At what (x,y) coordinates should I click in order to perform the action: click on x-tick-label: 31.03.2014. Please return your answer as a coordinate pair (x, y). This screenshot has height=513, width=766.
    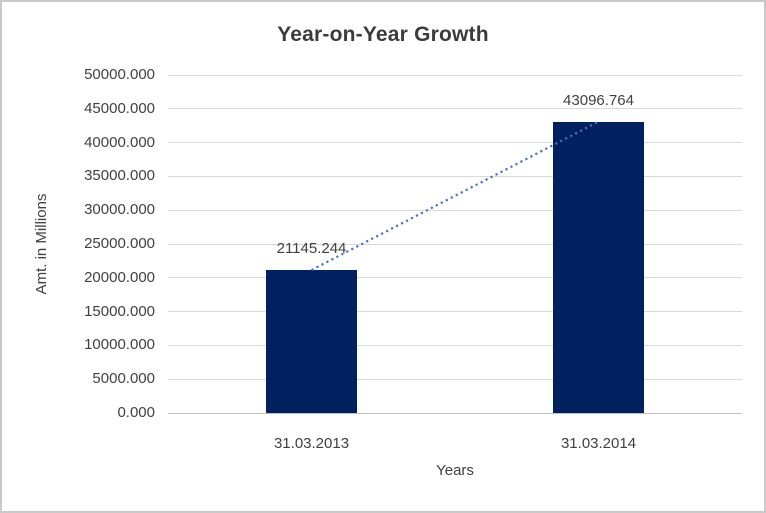
    Looking at the image, I should click on (598, 443).